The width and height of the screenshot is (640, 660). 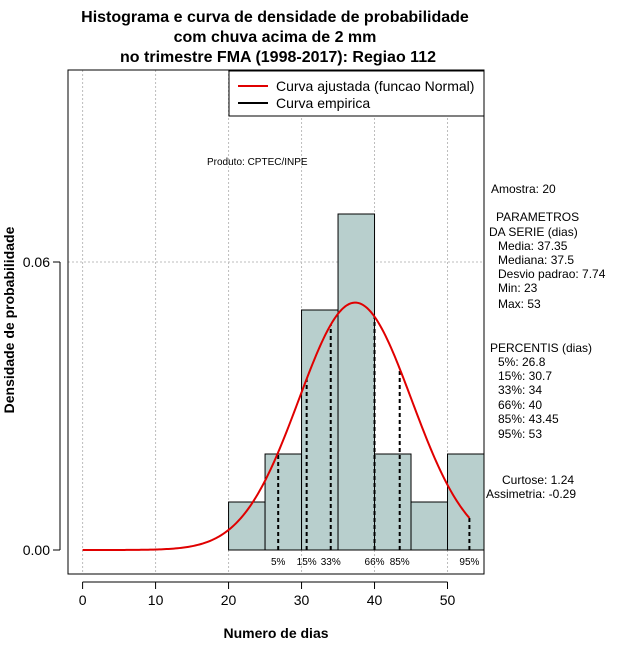 I want to click on chart-title-line-2: com chuva acima de 2 mm, so click(x=275, y=37).